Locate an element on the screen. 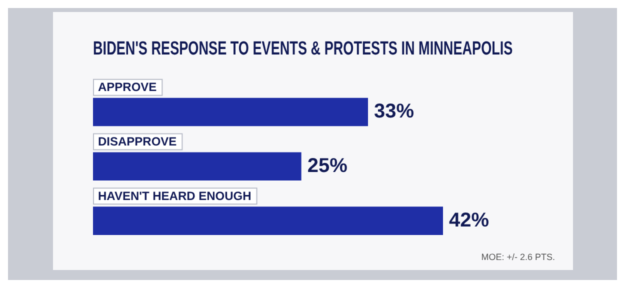 This screenshot has width=625, height=288. y-tick-label: HAVEN'T HEARD ENOUGH is located at coordinates (175, 195).